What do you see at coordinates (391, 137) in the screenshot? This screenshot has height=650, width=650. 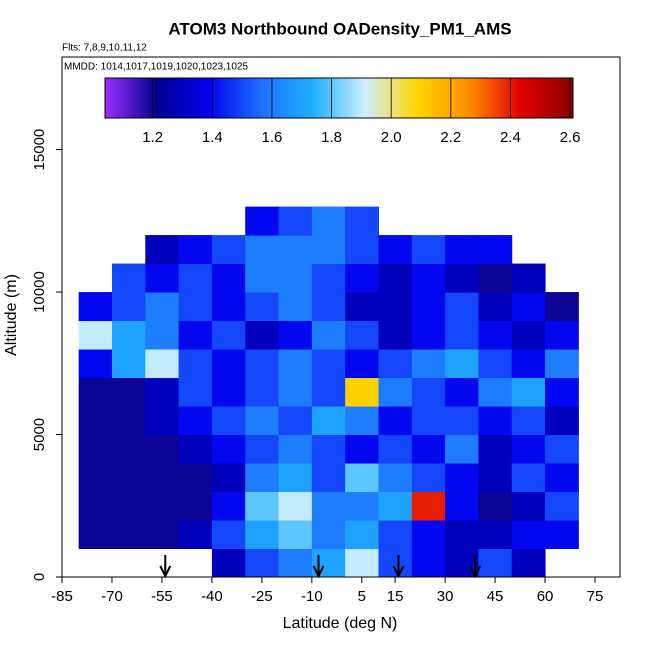 I see `colorbar-tick-label: 2.0` at bounding box center [391, 137].